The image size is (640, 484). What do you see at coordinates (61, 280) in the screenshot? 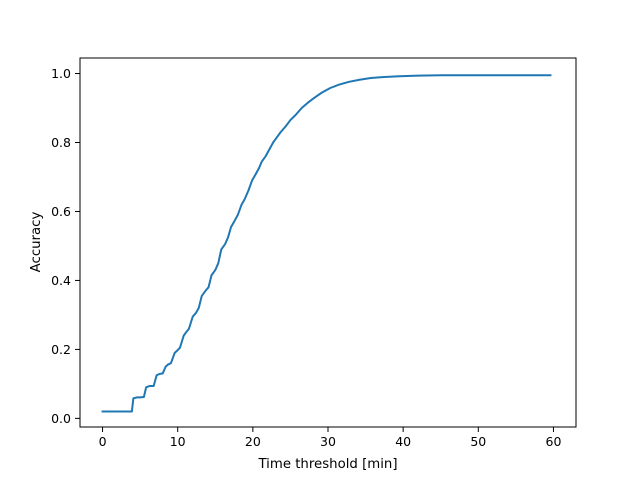
I see `y-tick-label: 0.4` at bounding box center [61, 280].